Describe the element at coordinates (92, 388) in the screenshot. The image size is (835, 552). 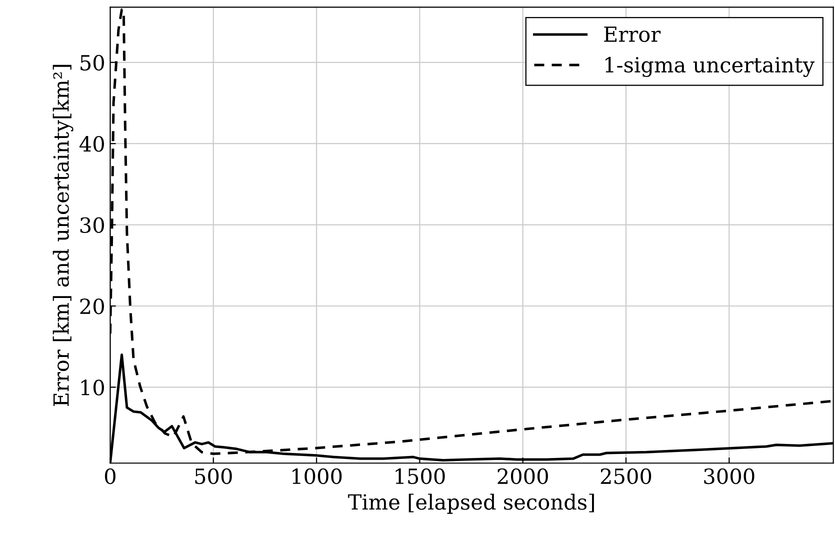
I see `y-tick-label: 10` at that location.